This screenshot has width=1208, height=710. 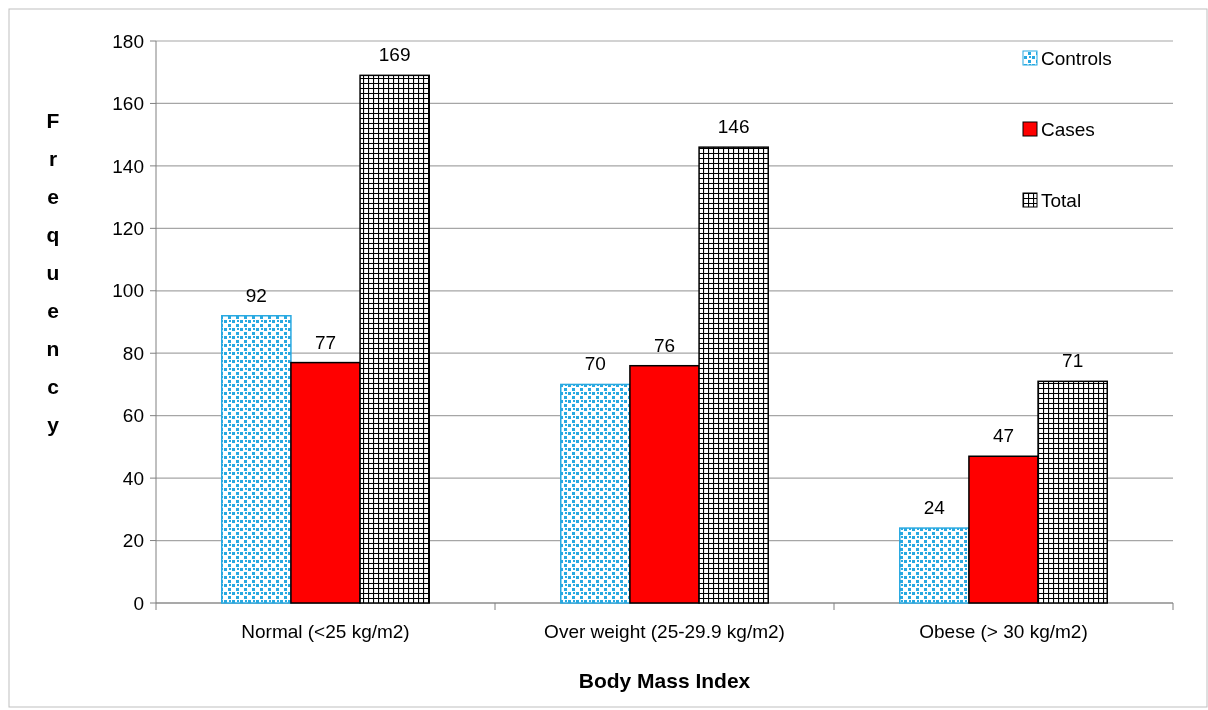 I want to click on y-tick-label: 120, so click(x=128, y=228).